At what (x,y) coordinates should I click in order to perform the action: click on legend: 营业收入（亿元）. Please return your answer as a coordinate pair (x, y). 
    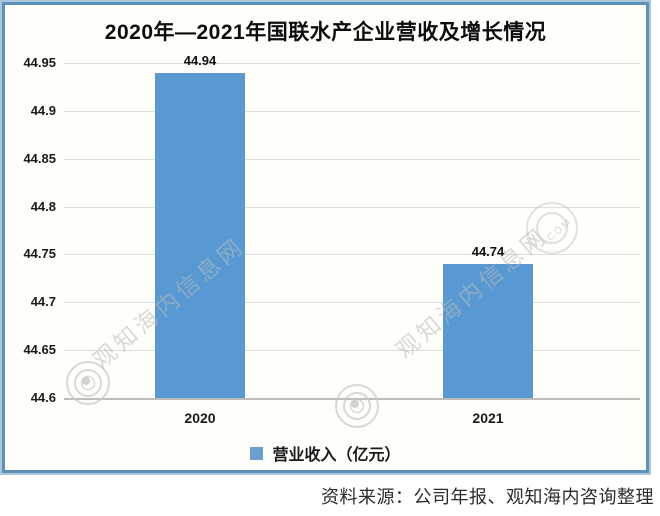
    Looking at the image, I should click on (325, 453).